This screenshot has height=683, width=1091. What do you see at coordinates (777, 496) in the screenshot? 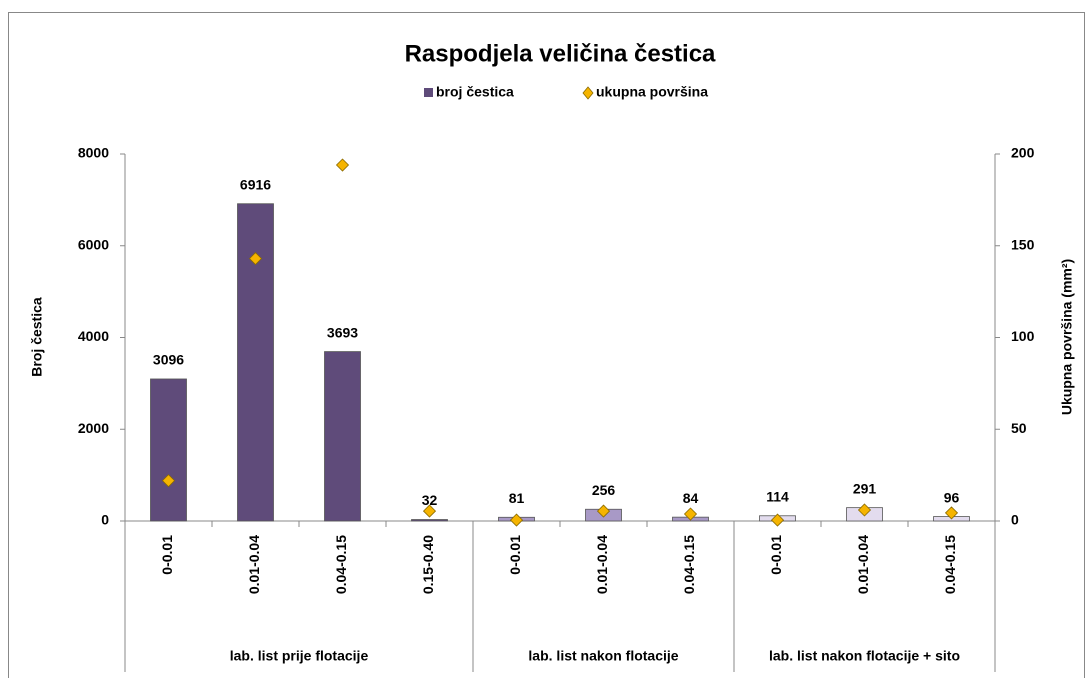
I see `data-label: 114` at bounding box center [777, 496].